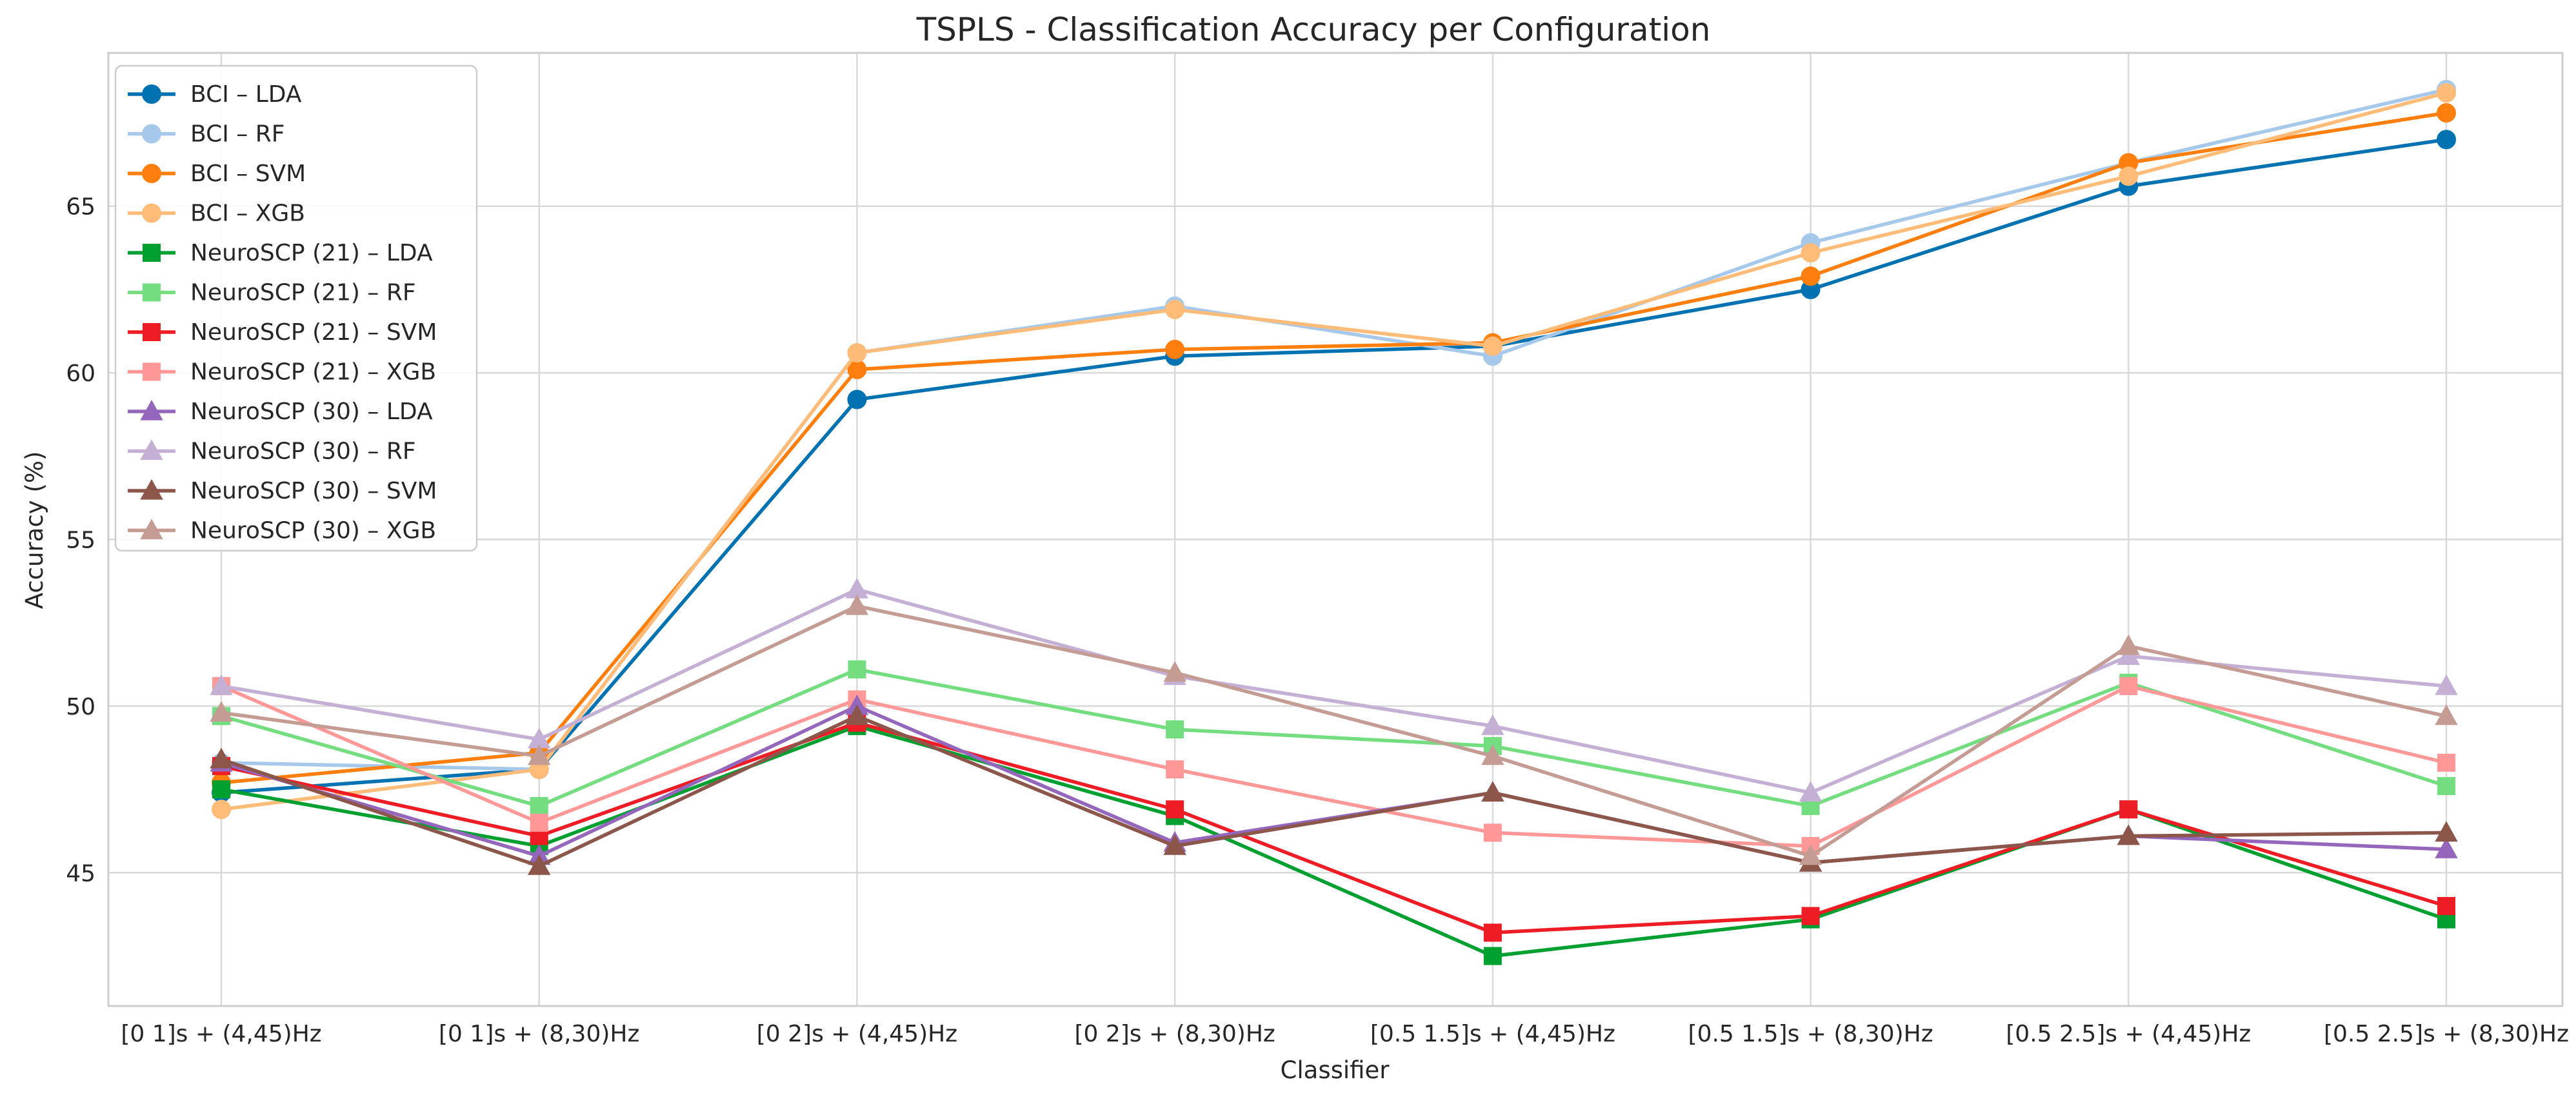  I want to click on legend-label: BCI – LDA, so click(246, 95).